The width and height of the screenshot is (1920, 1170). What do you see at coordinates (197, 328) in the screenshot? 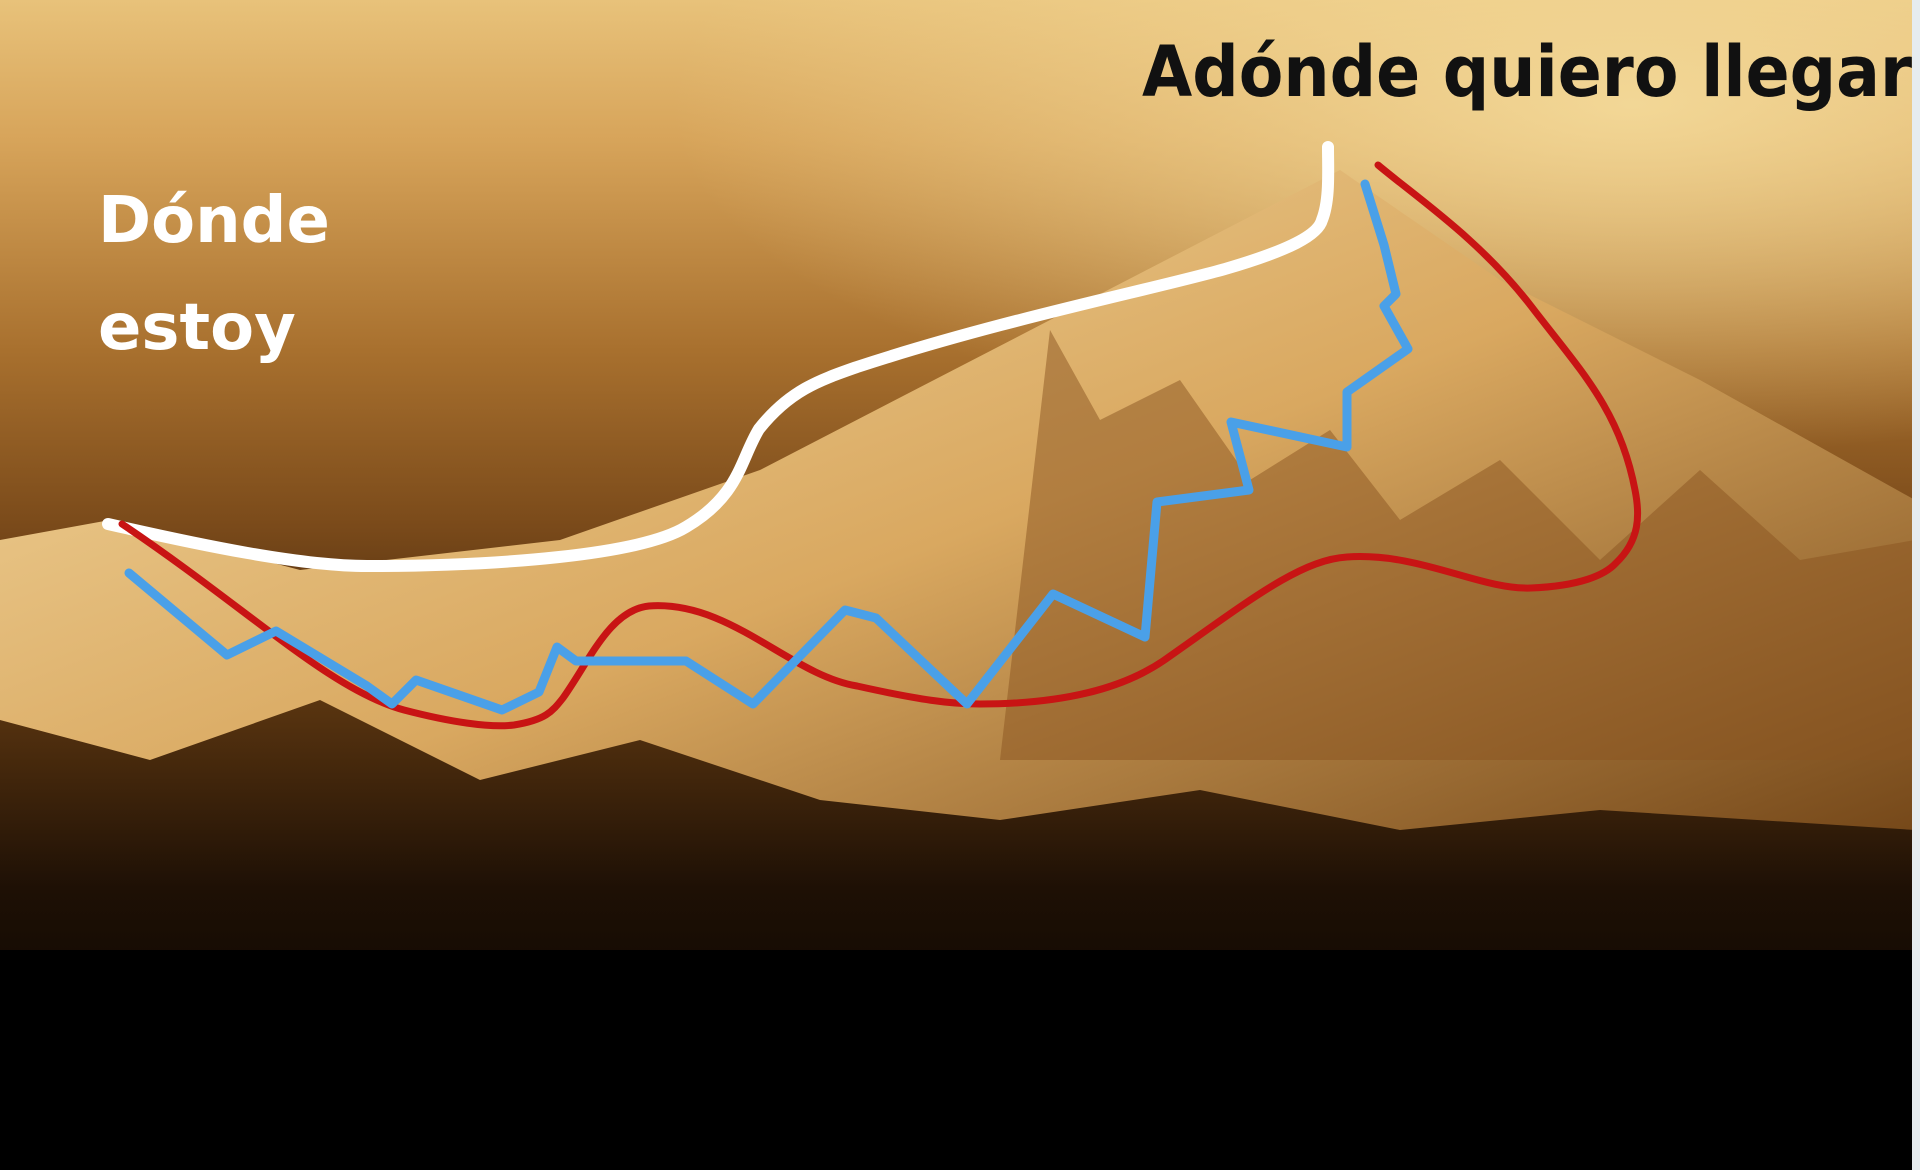
I see `start-label: estoy` at bounding box center [197, 328].